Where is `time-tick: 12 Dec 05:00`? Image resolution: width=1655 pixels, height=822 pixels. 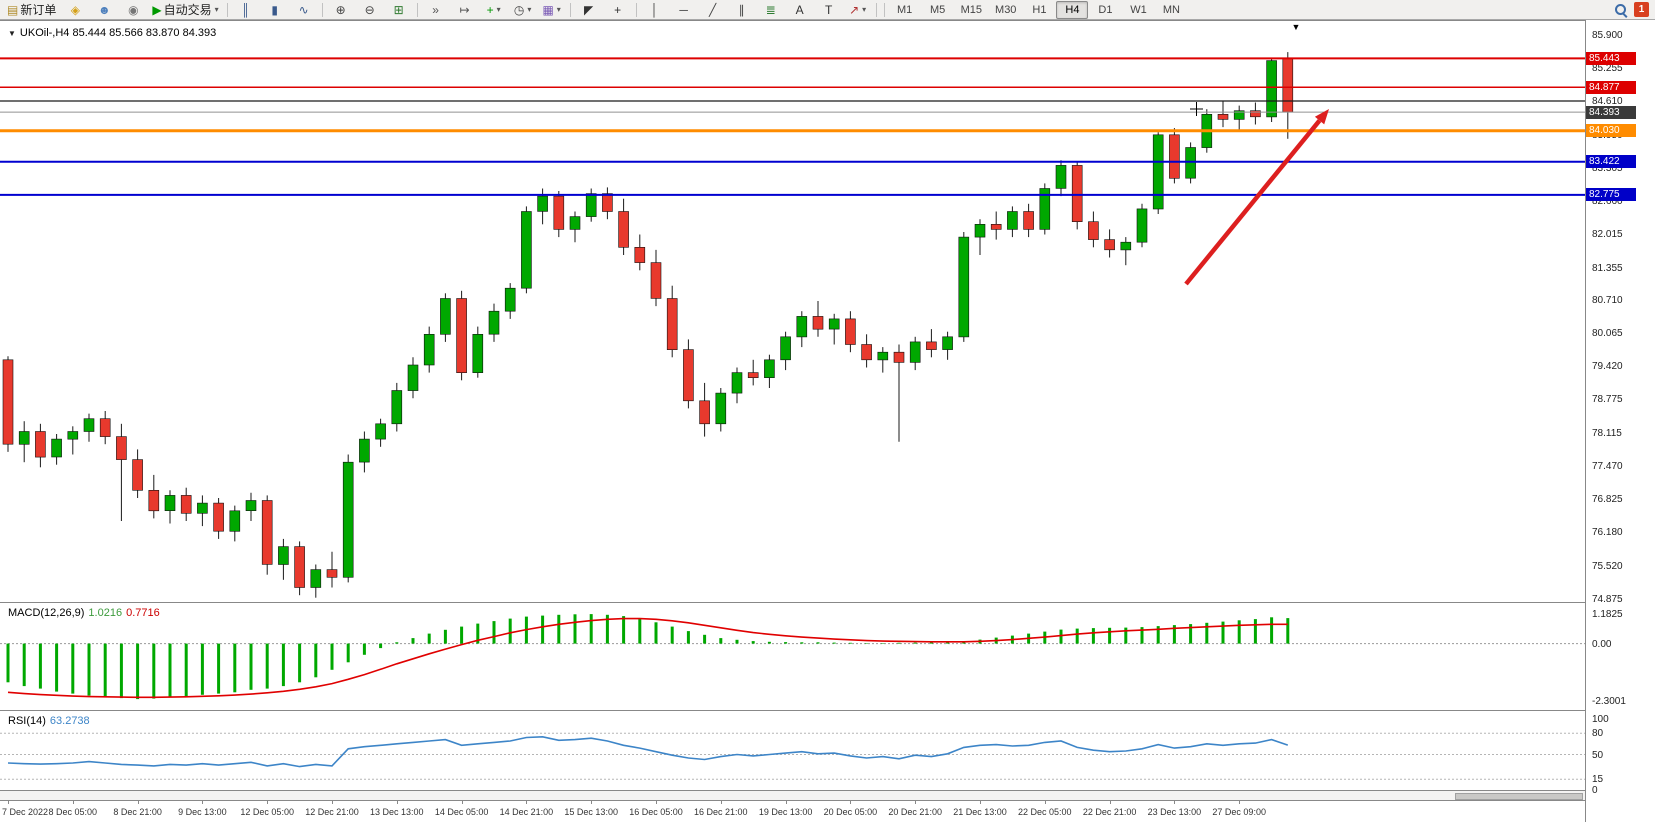 time-tick: 12 Dec 05:00 is located at coordinates (267, 812).